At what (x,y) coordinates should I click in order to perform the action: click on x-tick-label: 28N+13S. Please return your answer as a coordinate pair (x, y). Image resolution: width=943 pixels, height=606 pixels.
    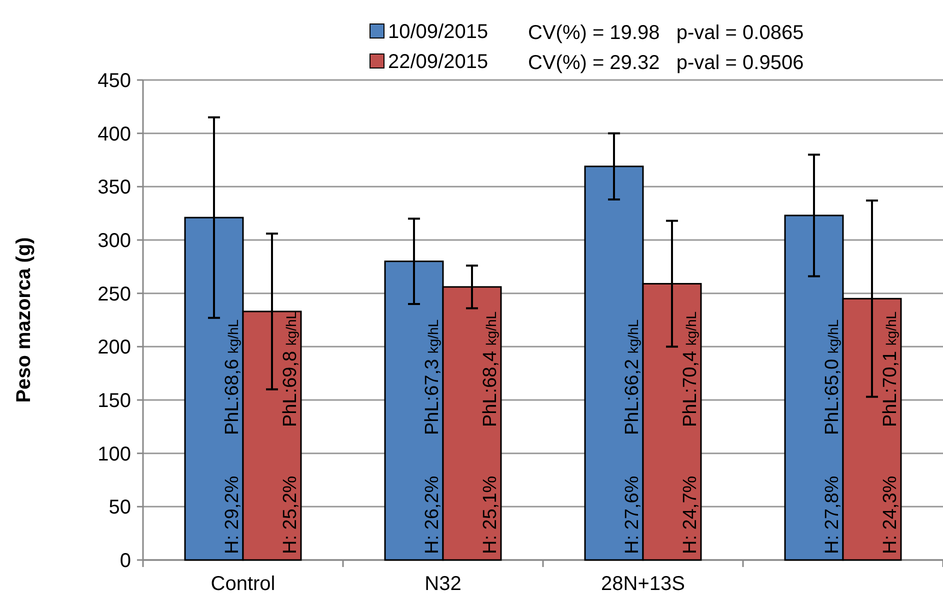
    Looking at the image, I should click on (643, 584).